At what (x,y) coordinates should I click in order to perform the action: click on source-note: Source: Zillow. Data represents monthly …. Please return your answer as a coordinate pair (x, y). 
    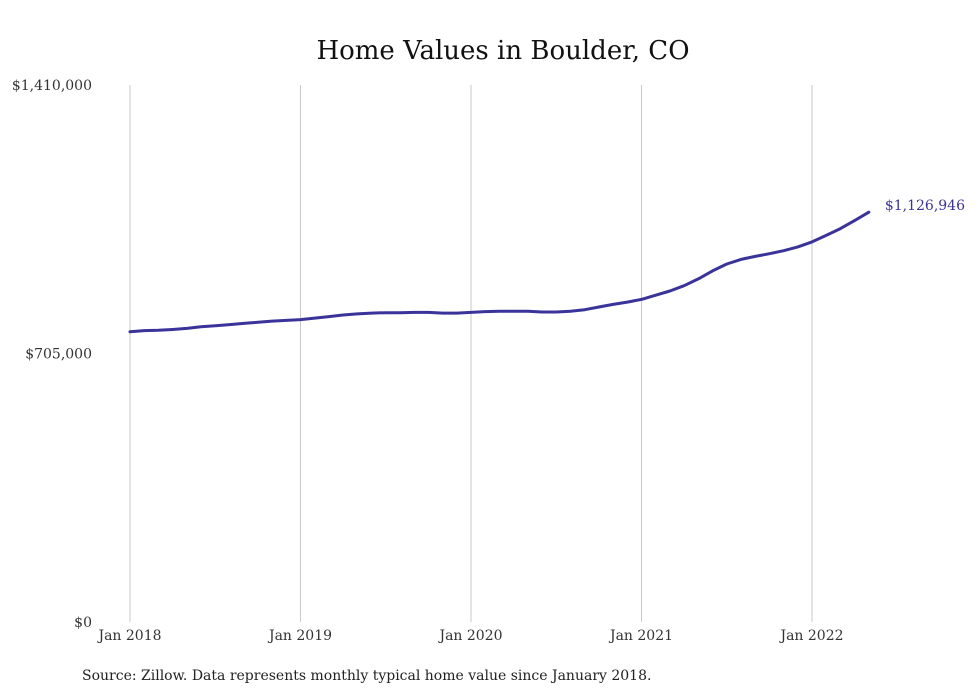
    Looking at the image, I should click on (367, 676).